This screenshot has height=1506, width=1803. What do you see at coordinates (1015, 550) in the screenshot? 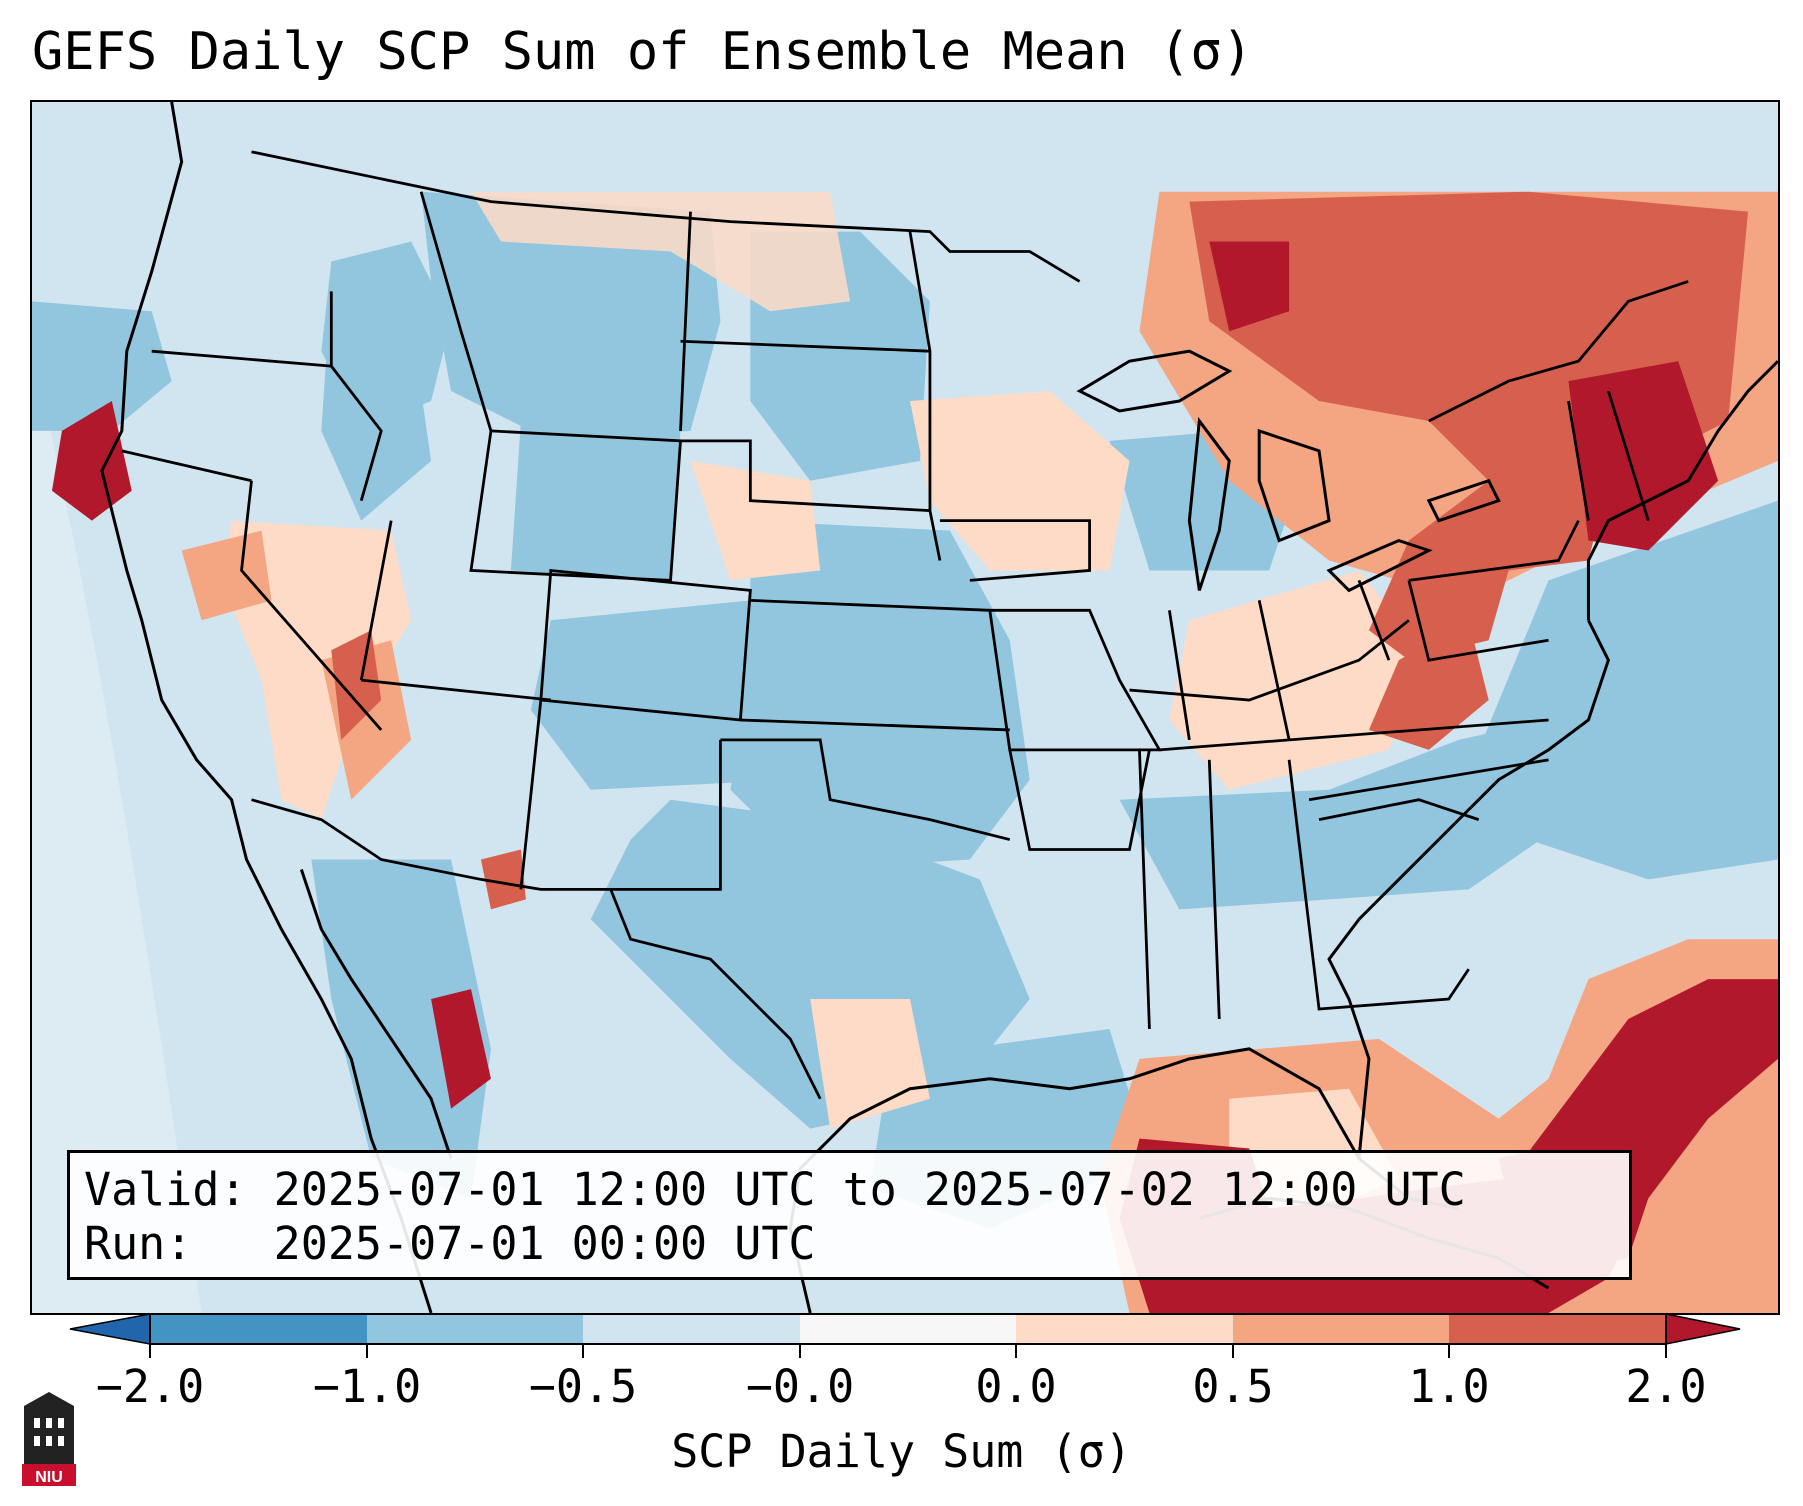
I see `border-mn-wi-ia` at bounding box center [1015, 550].